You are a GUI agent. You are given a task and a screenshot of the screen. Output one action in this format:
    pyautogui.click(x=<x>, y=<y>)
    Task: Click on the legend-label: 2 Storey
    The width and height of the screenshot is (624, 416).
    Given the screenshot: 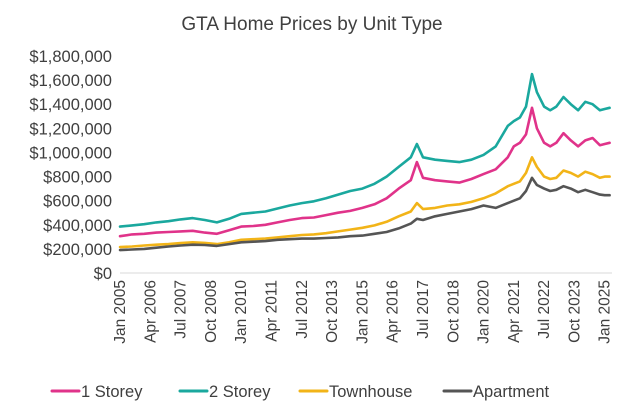 What is the action you would take?
    pyautogui.click(x=240, y=392)
    